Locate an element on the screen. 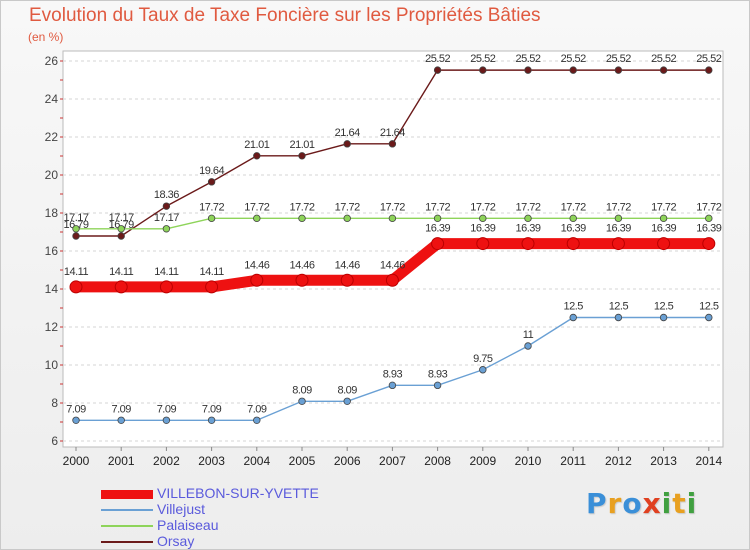 The image size is (750, 550). x-tick-label: 2013 is located at coordinates (663, 461).